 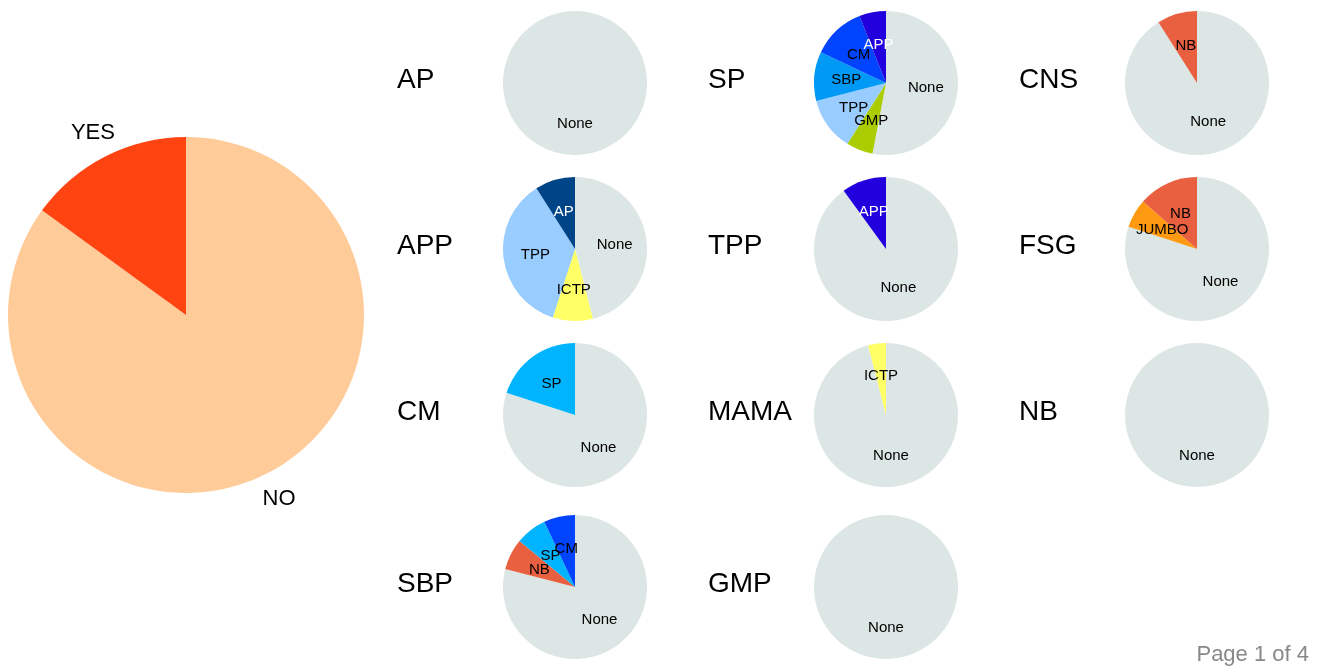 What do you see at coordinates (1162, 229) in the screenshot?
I see `slice-label: JUMBO` at bounding box center [1162, 229].